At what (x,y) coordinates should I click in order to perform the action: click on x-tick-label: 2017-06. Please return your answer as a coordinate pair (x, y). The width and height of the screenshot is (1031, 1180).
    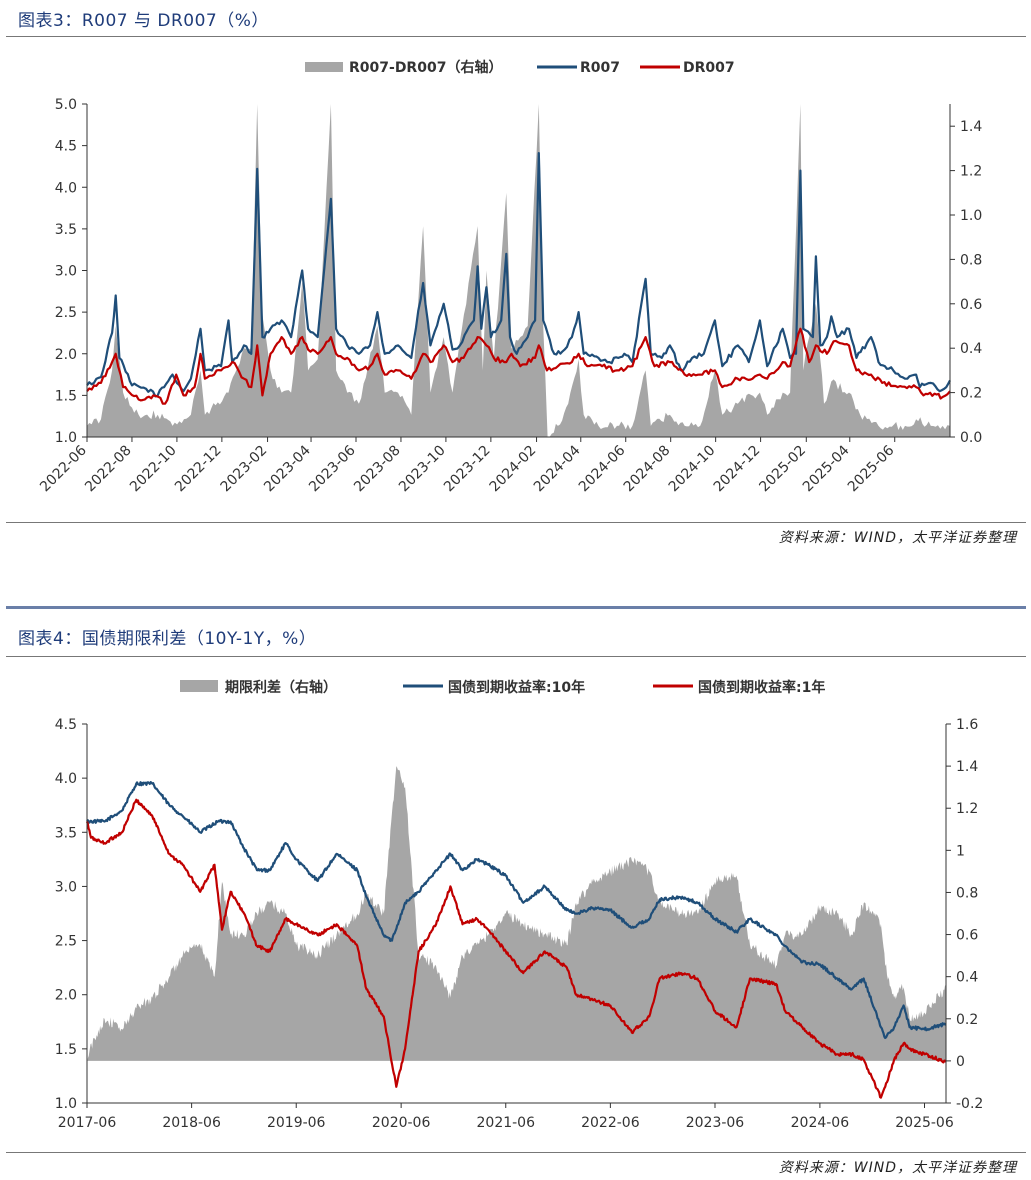
    Looking at the image, I should click on (87, 1123).